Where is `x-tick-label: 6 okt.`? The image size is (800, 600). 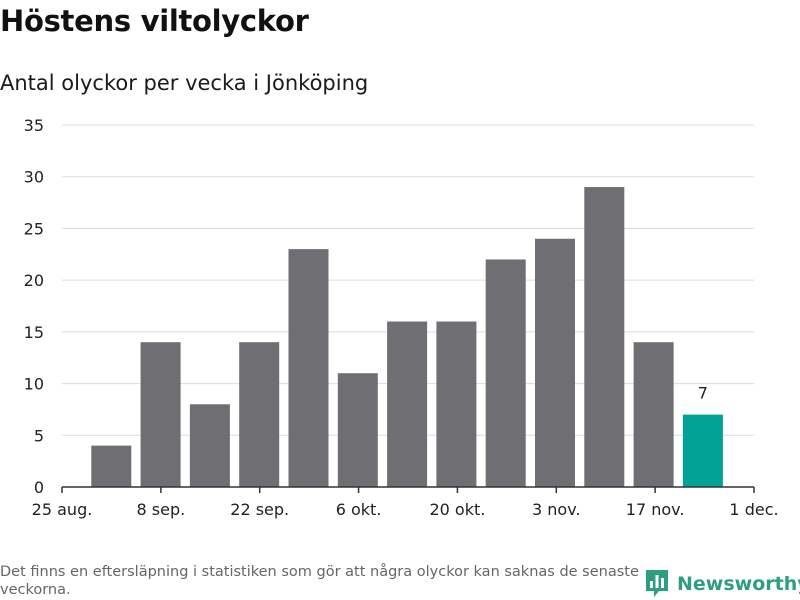
x-tick-label: 6 okt. is located at coordinates (359, 509).